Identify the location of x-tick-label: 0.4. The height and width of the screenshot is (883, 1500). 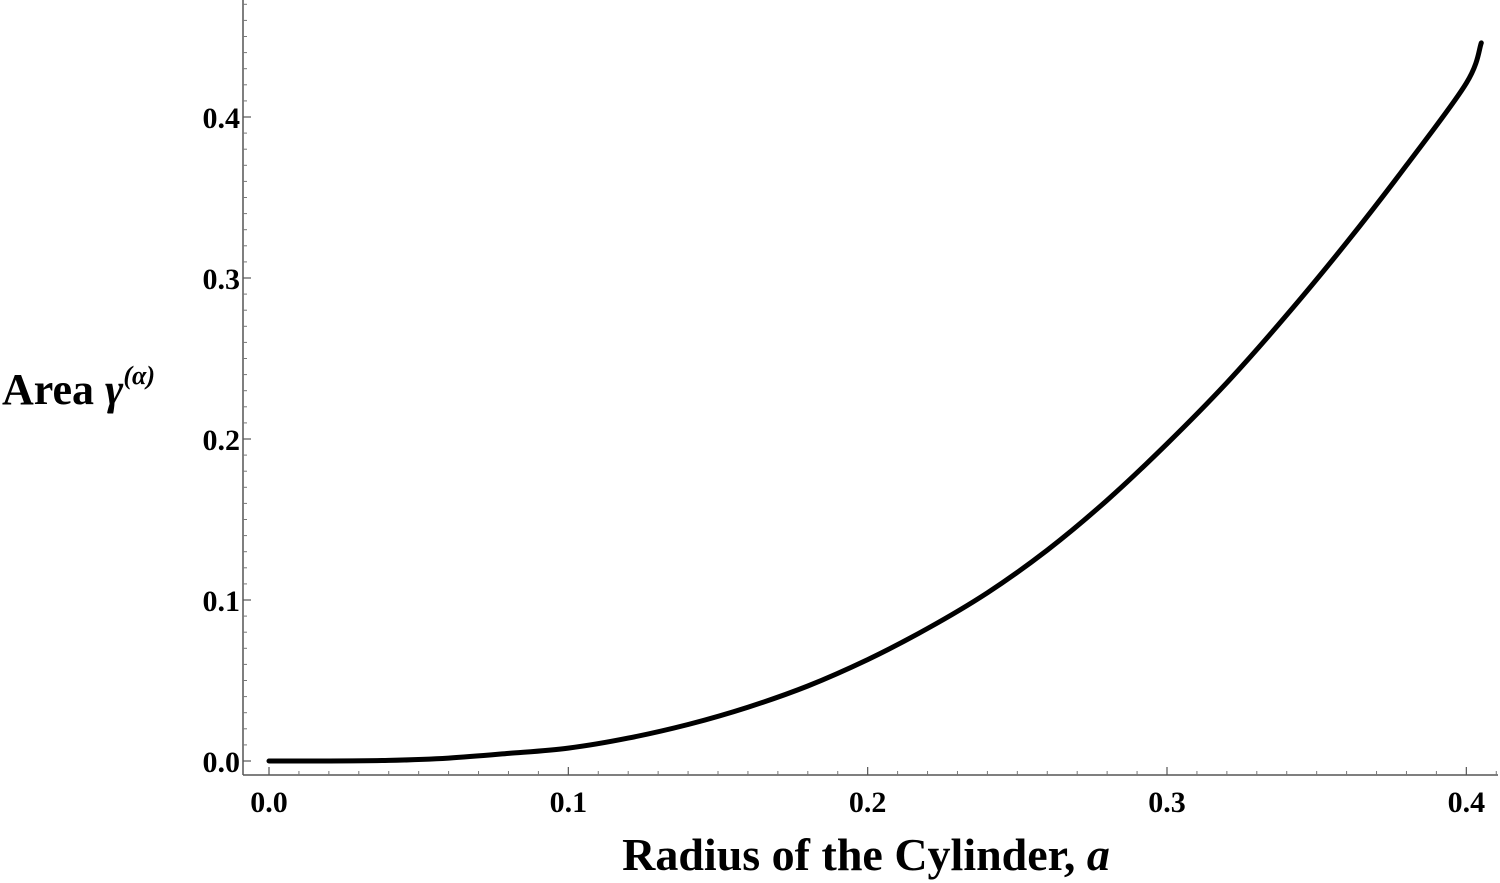
(1467, 802).